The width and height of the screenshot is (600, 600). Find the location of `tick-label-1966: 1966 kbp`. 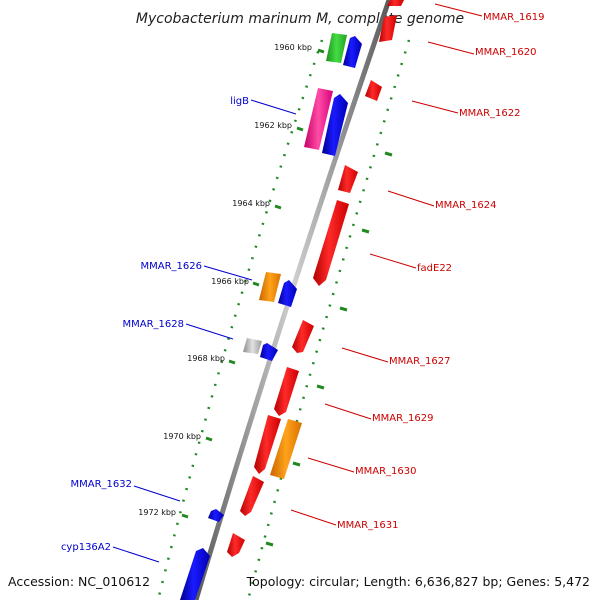

tick-label-1966: 1966 kbp is located at coordinates (230, 281).